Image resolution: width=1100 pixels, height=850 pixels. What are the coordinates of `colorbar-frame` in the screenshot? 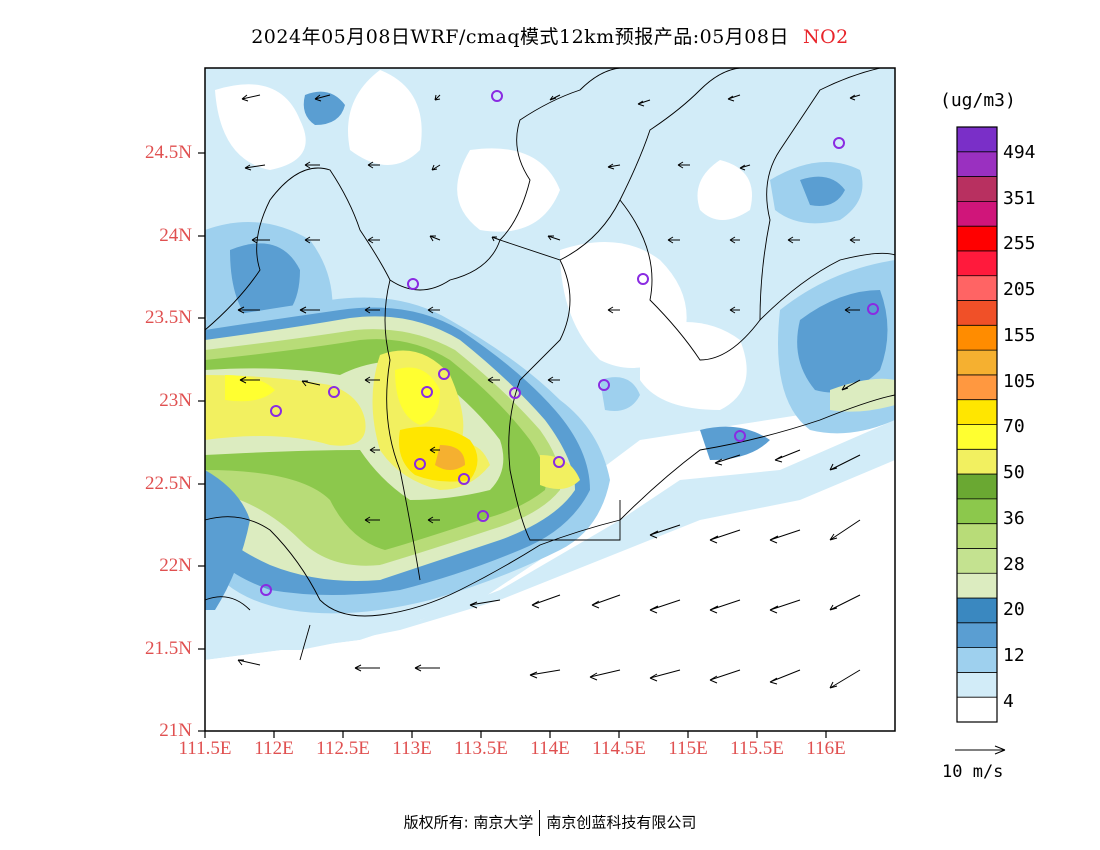 It's located at (977, 424).